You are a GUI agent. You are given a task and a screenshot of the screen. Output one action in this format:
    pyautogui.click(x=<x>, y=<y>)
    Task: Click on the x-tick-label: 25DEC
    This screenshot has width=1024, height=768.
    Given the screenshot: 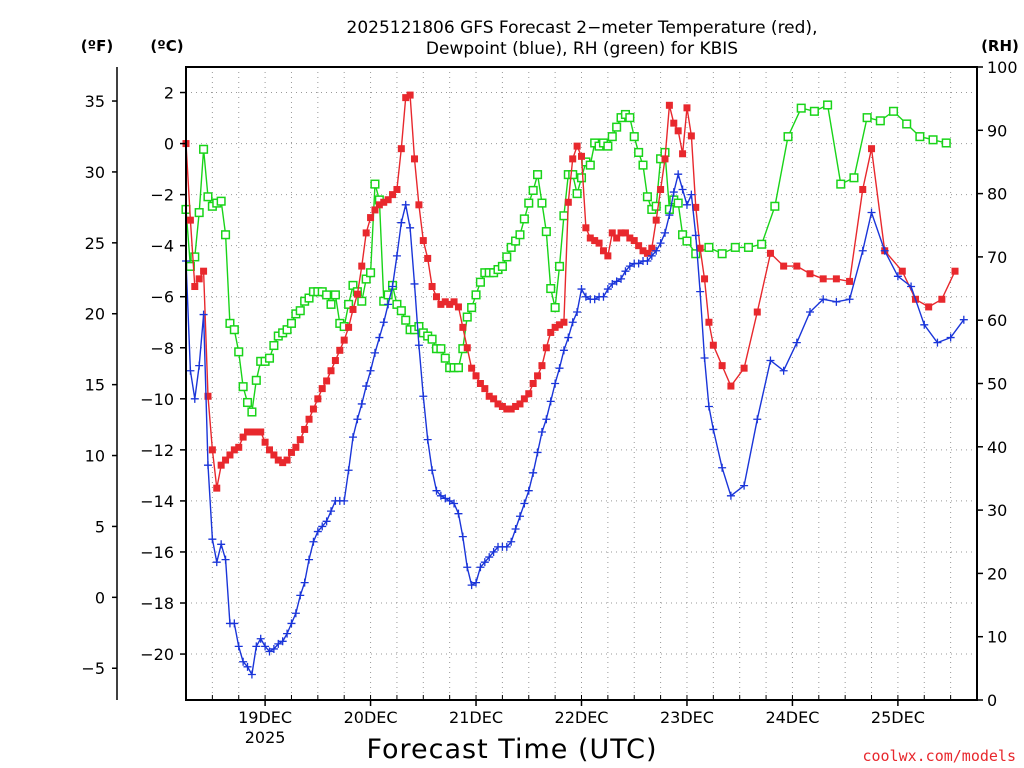 What is the action you would take?
    pyautogui.click(x=898, y=717)
    